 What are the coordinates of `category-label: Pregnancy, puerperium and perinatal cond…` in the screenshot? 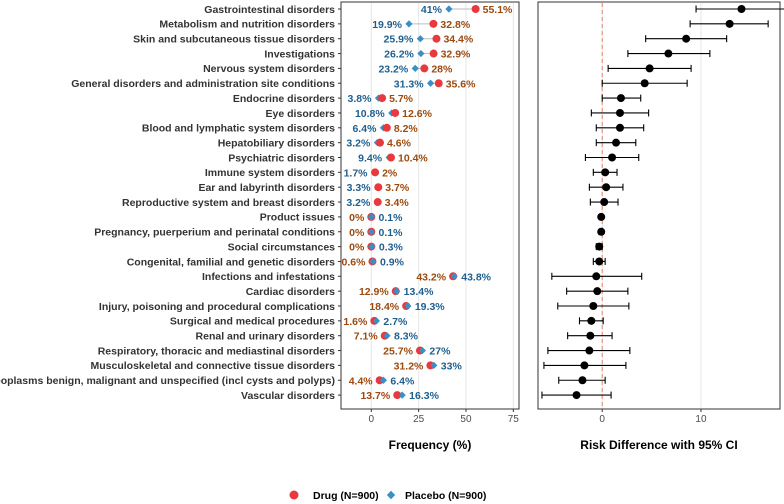 It's located at (214, 233).